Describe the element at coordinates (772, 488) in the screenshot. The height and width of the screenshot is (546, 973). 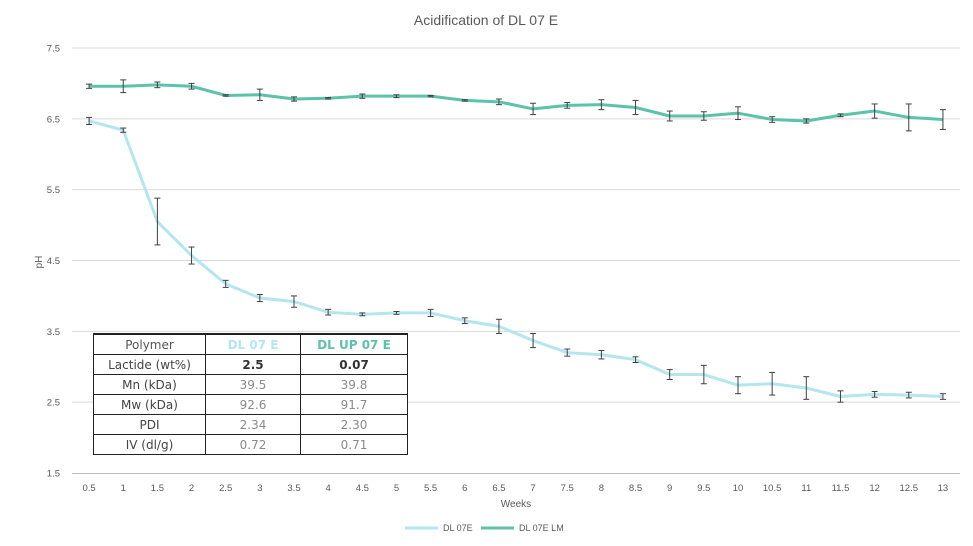
I see `x-tick-label: 10.5` at that location.